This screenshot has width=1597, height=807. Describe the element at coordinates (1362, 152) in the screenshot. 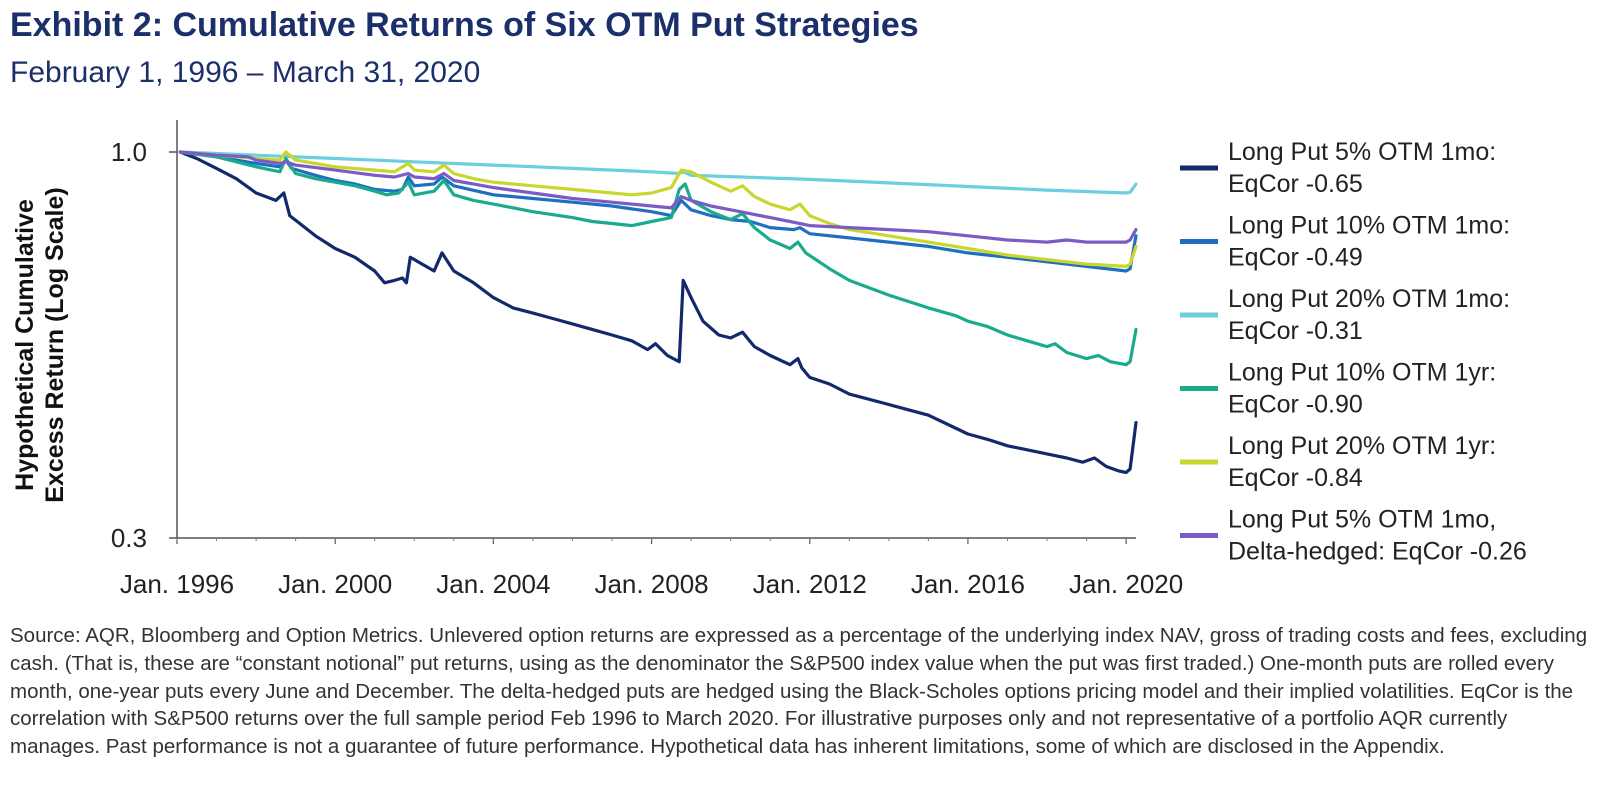

I see `legend-label: Long Put 5% OTM 1mo:` at that location.